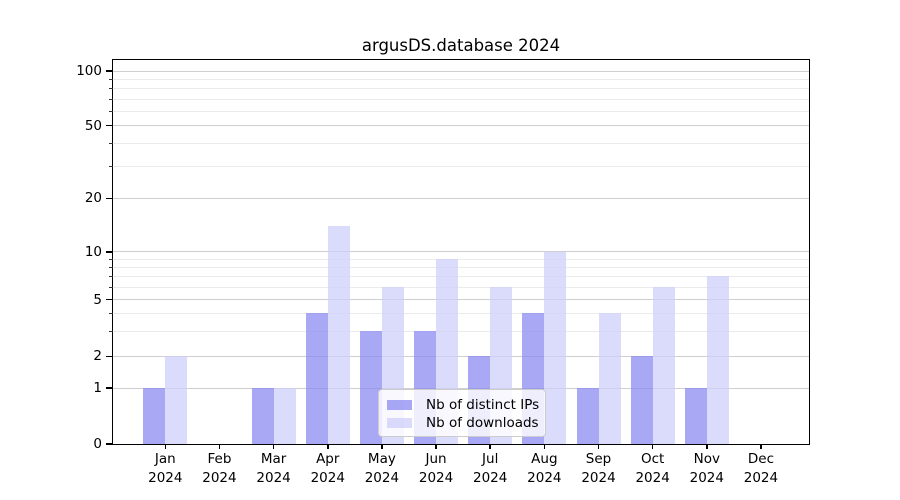  What do you see at coordinates (328, 446) in the screenshot?
I see `x-tick-apr` at bounding box center [328, 446].